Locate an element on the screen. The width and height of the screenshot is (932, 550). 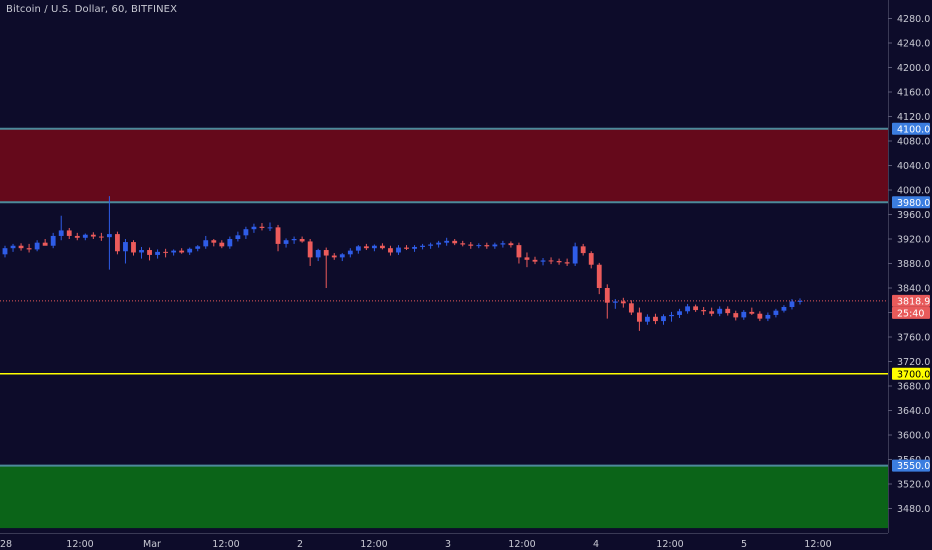
y-tick-label: 3960.0 is located at coordinates (913, 215).